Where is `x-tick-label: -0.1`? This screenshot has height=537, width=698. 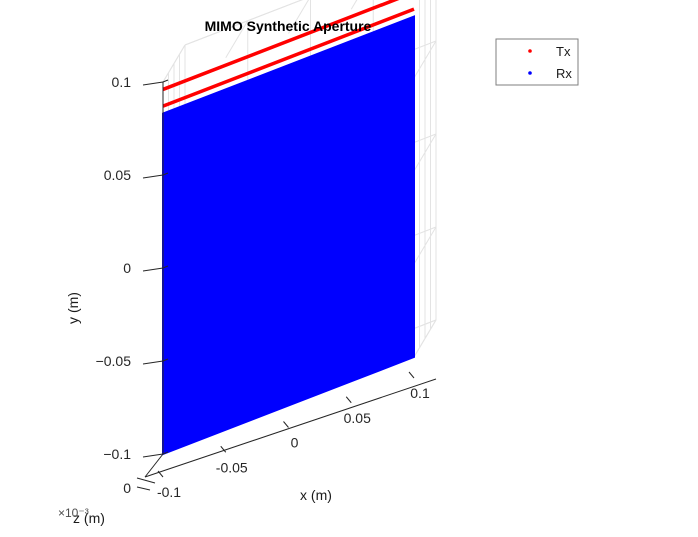
x-tick-label: -0.1 is located at coordinates (169, 492).